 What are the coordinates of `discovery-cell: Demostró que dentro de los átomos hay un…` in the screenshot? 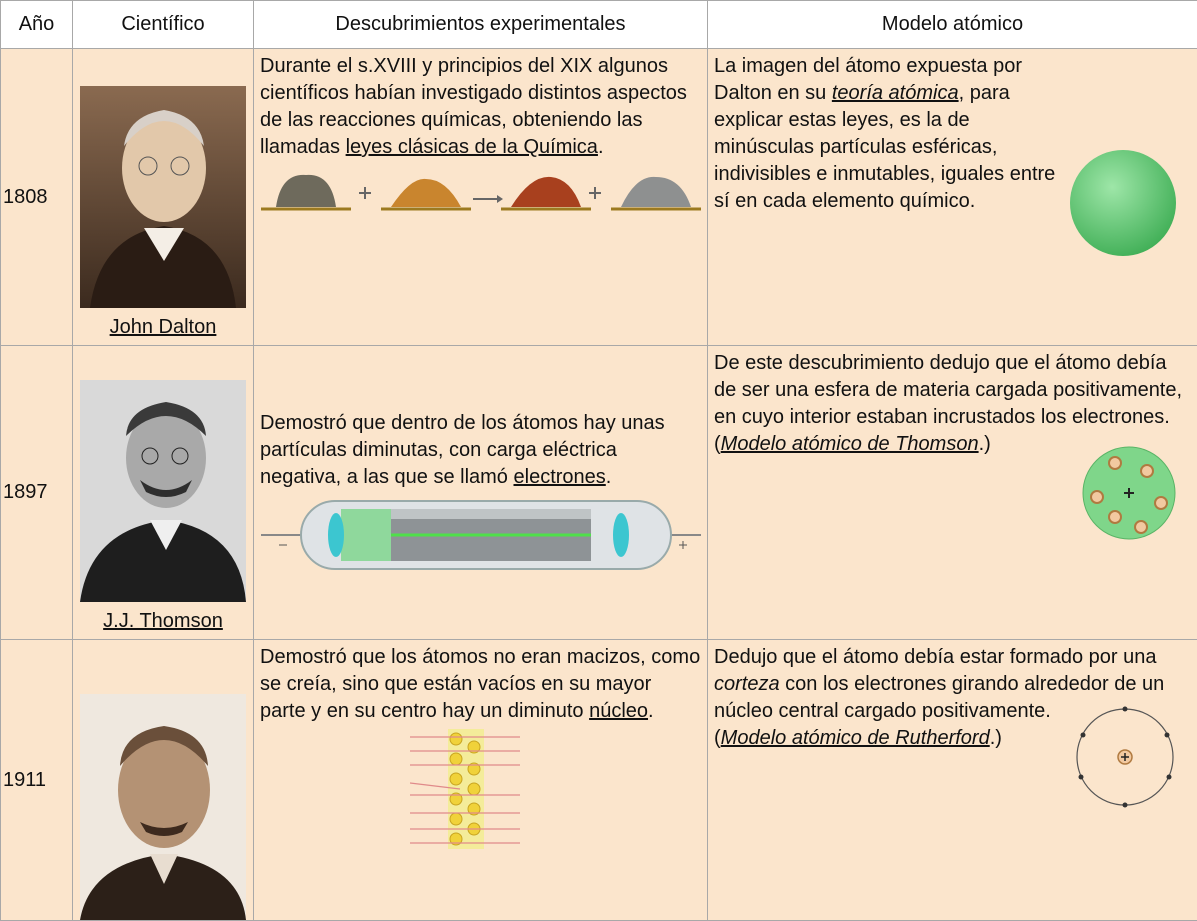 It's located at (481, 493).